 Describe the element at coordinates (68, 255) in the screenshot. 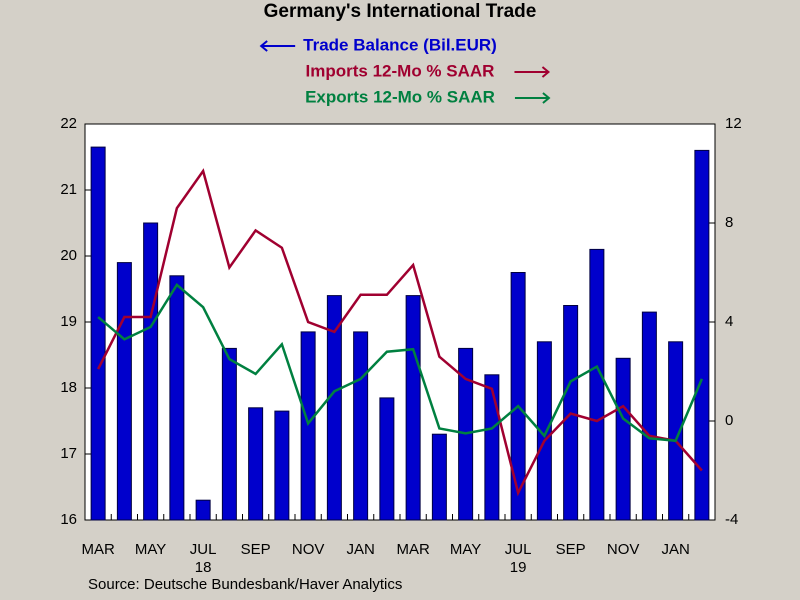

I see `y-tick-label: 20` at that location.